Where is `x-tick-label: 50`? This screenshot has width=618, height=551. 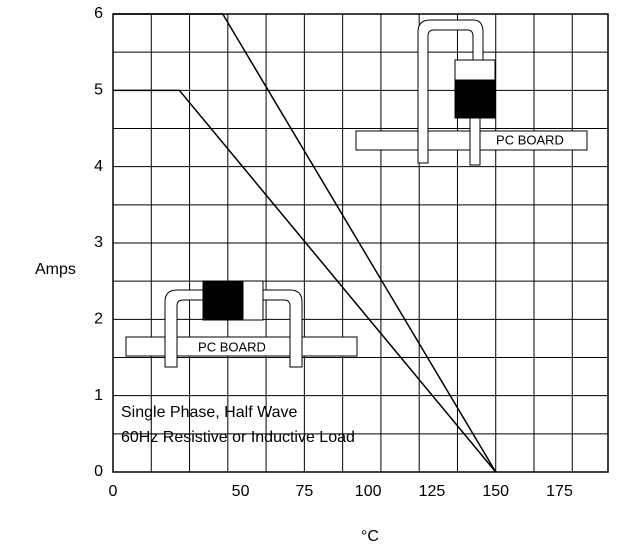 x-tick-label: 50 is located at coordinates (241, 491).